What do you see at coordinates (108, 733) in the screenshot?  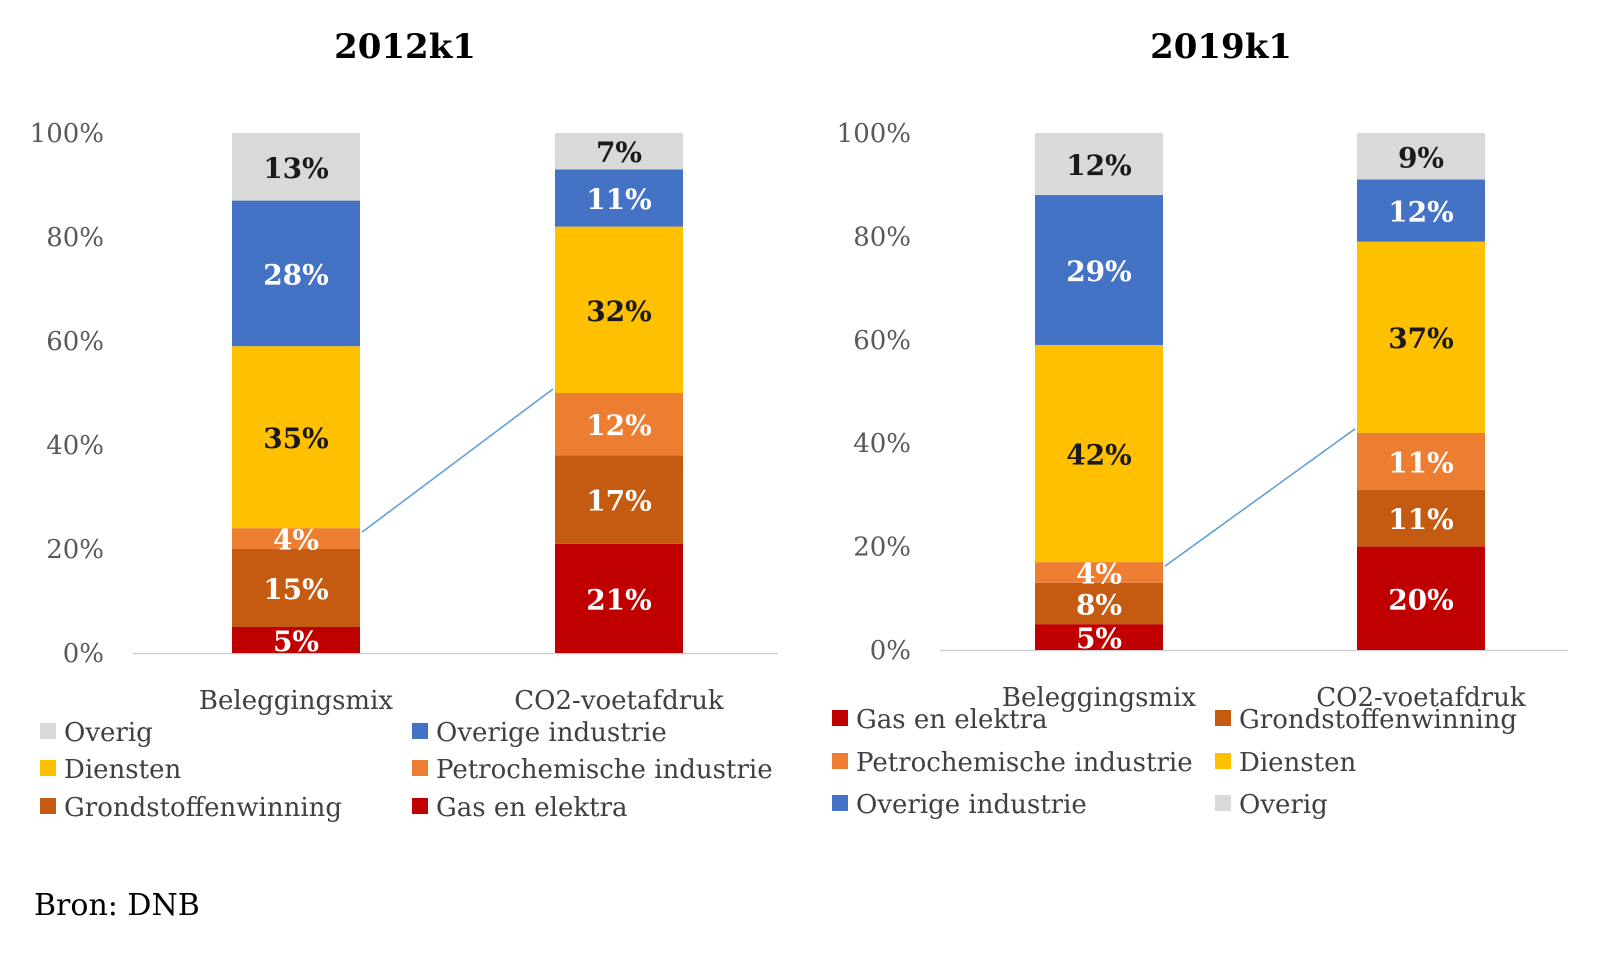 I see `legend-label: Overig` at bounding box center [108, 733].